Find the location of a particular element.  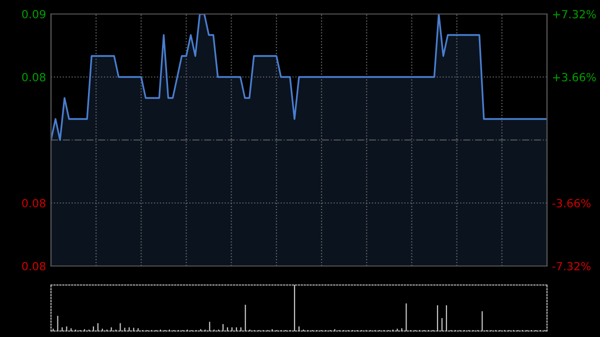

y2-tick-label: -3.66% is located at coordinates (571, 203).